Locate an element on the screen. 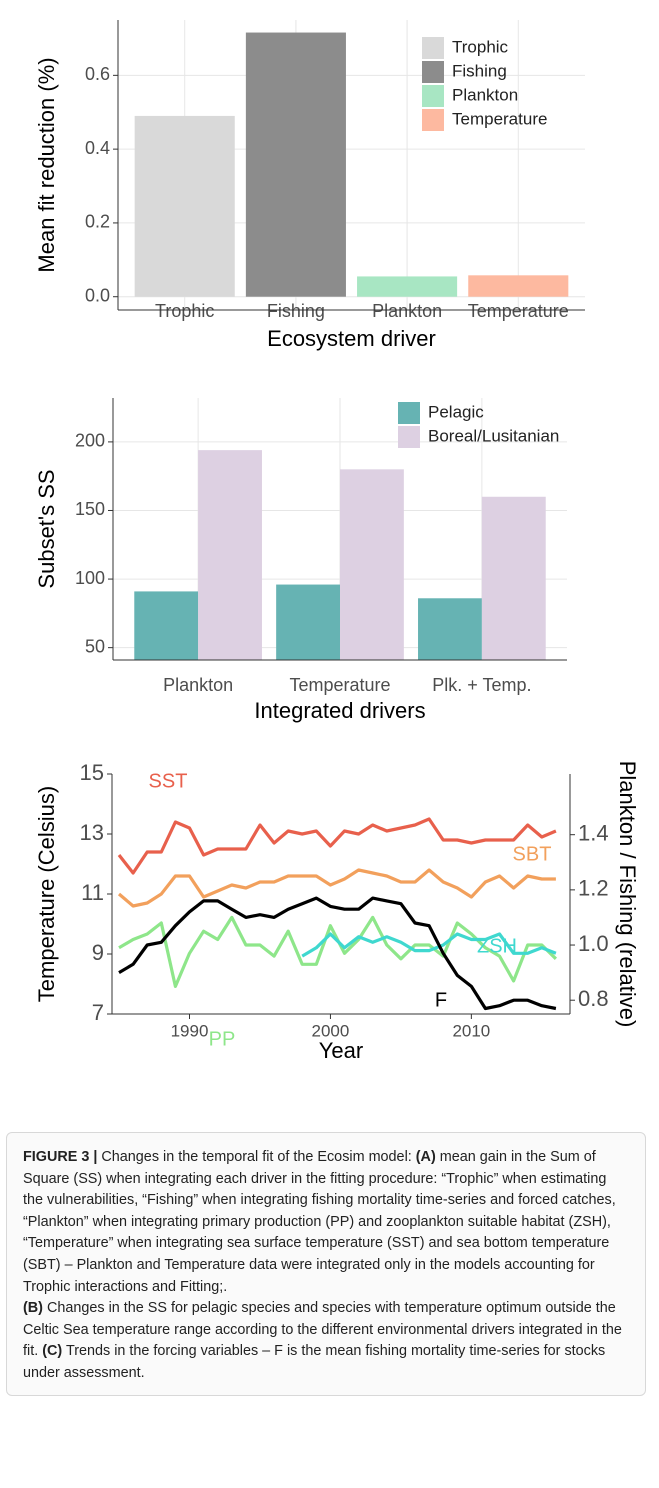 This screenshot has height=1488, width=659. legend-label: Temperature is located at coordinates (499, 118).